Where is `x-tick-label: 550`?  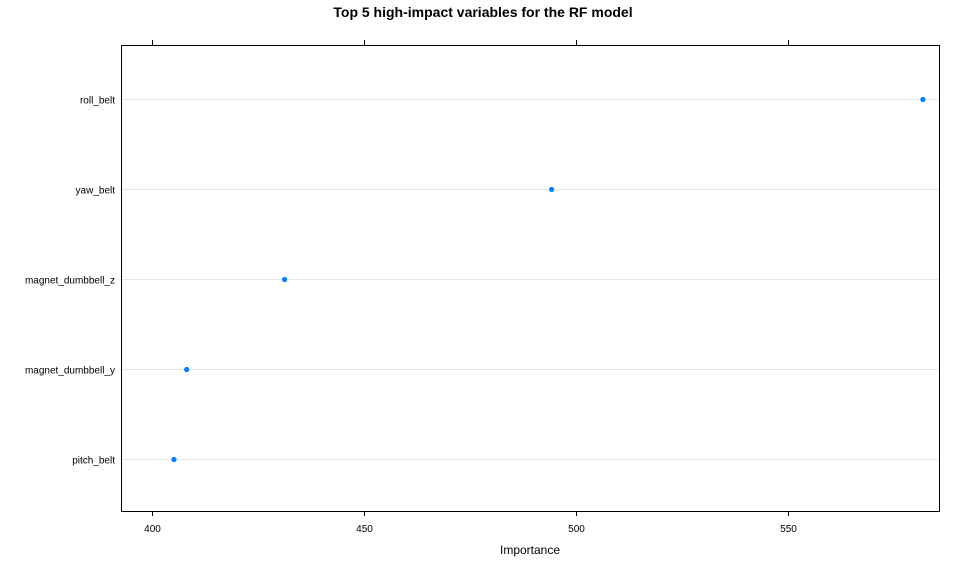
x-tick-label: 550 is located at coordinates (788, 529).